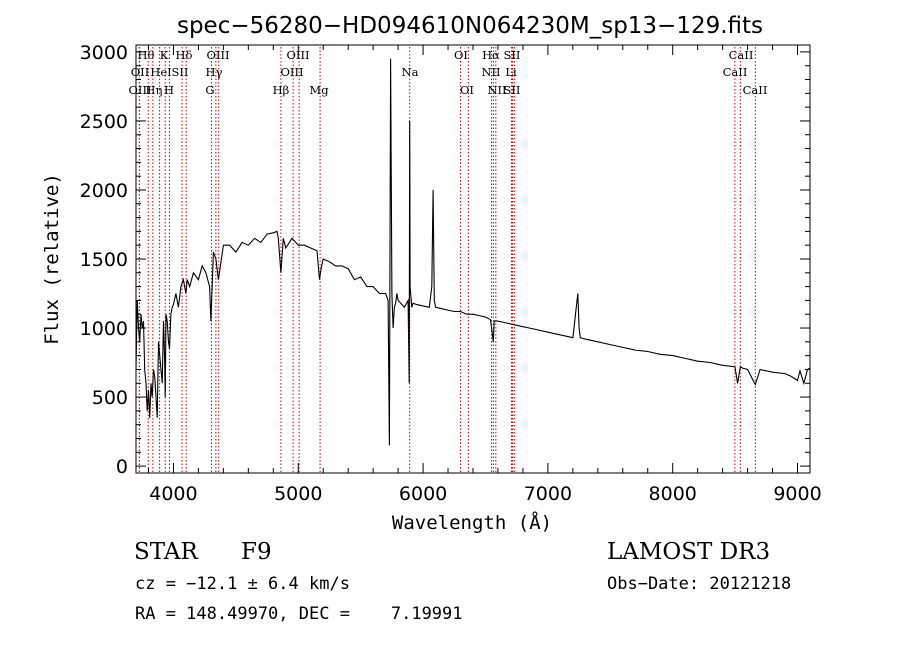 The image size is (900, 654). Describe the element at coordinates (256, 552) in the screenshot. I see `object-subclass: F9` at that location.